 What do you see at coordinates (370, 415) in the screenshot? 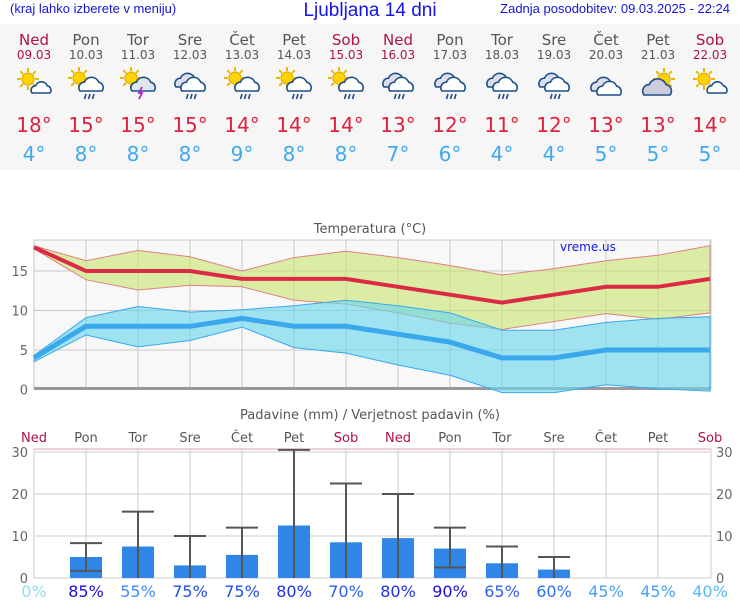
I see `precip-chart-title: Padavine (mm) / Verjetnost padavin (%)` at bounding box center [370, 415].